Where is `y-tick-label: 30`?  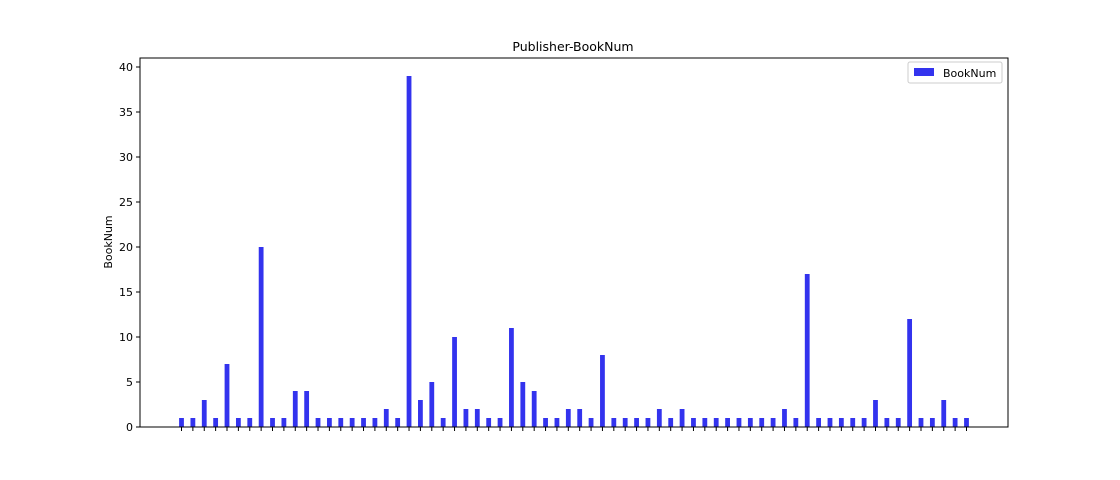
y-tick-label: 30 is located at coordinates (126, 157).